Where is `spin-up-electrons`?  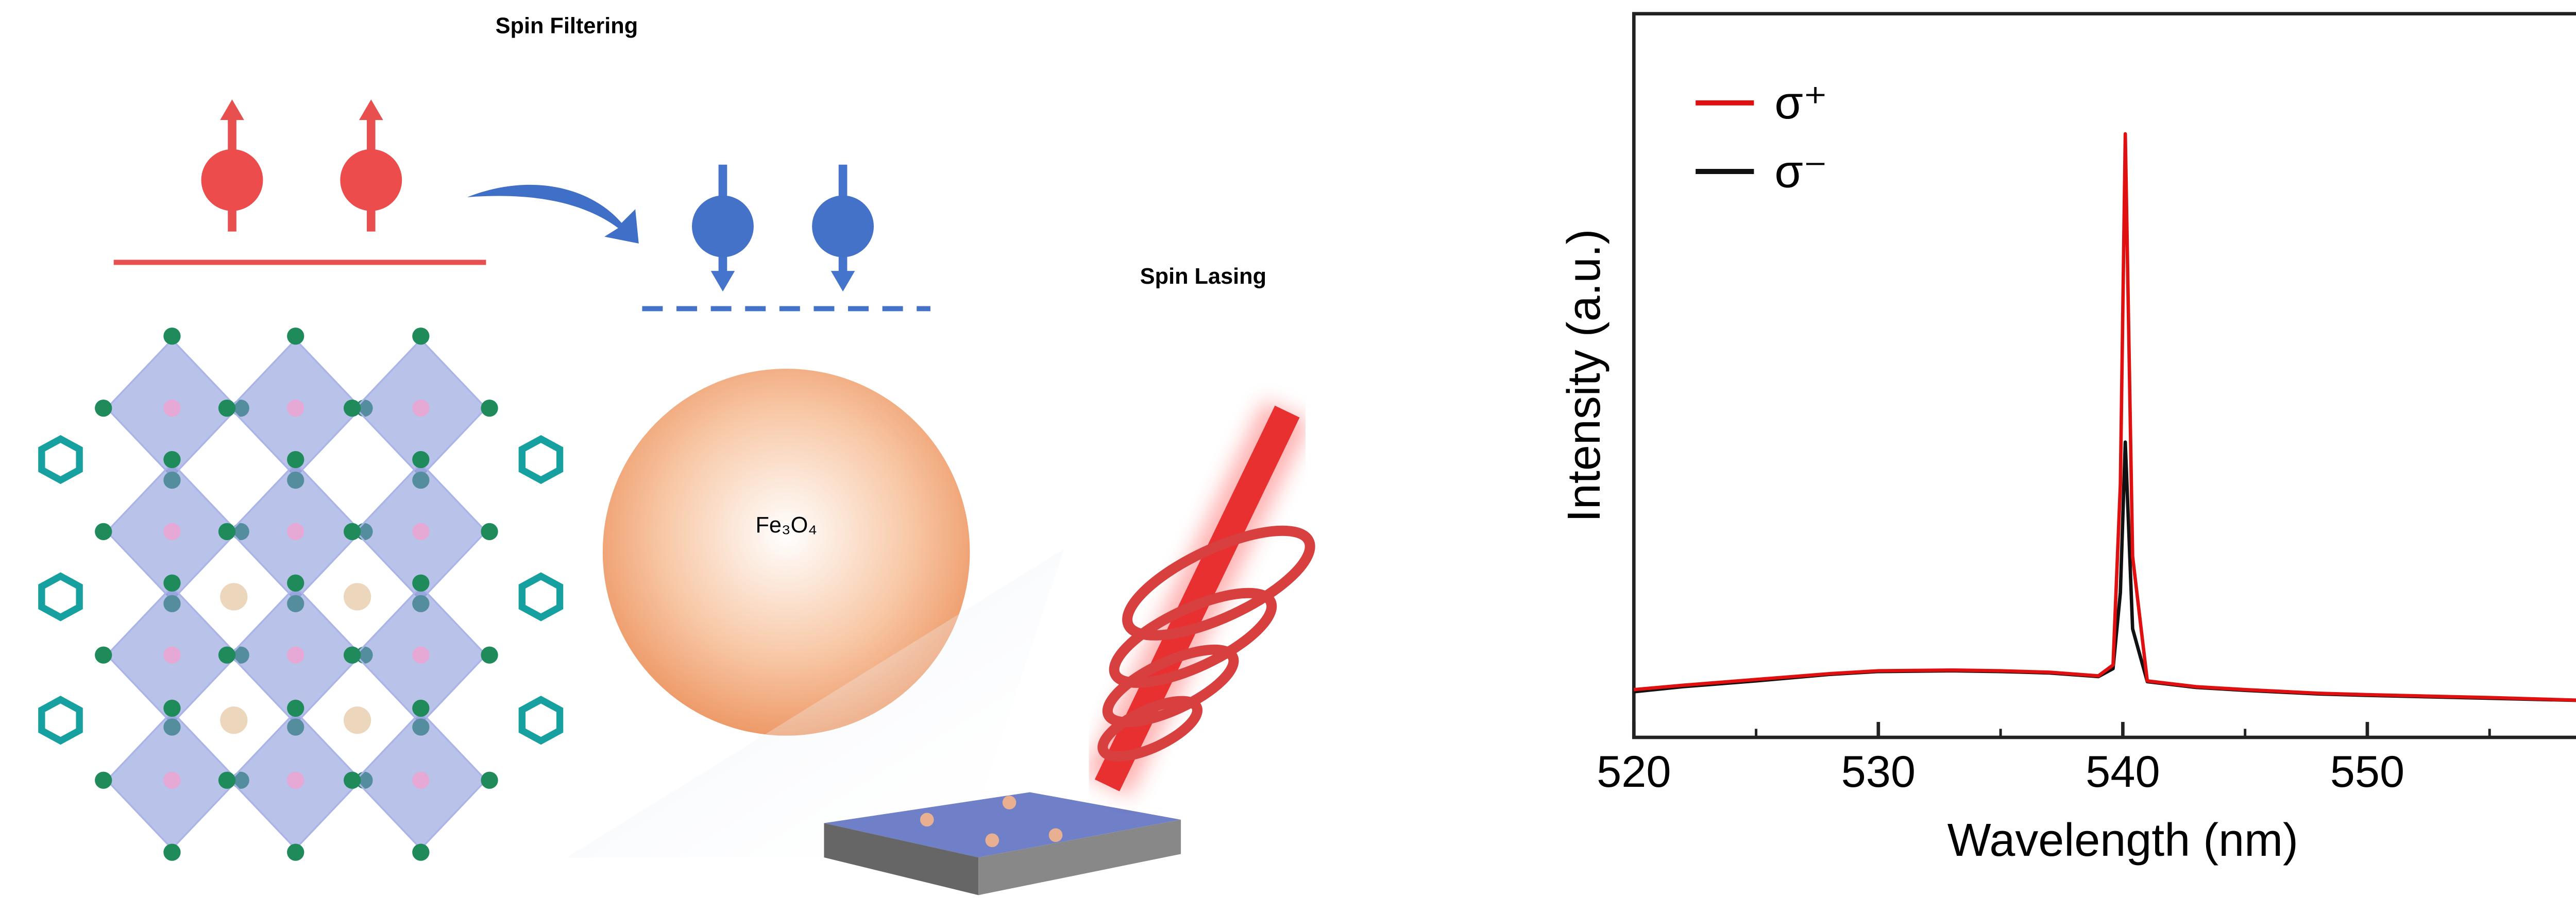 spin-up-electrons is located at coordinates (299, 182).